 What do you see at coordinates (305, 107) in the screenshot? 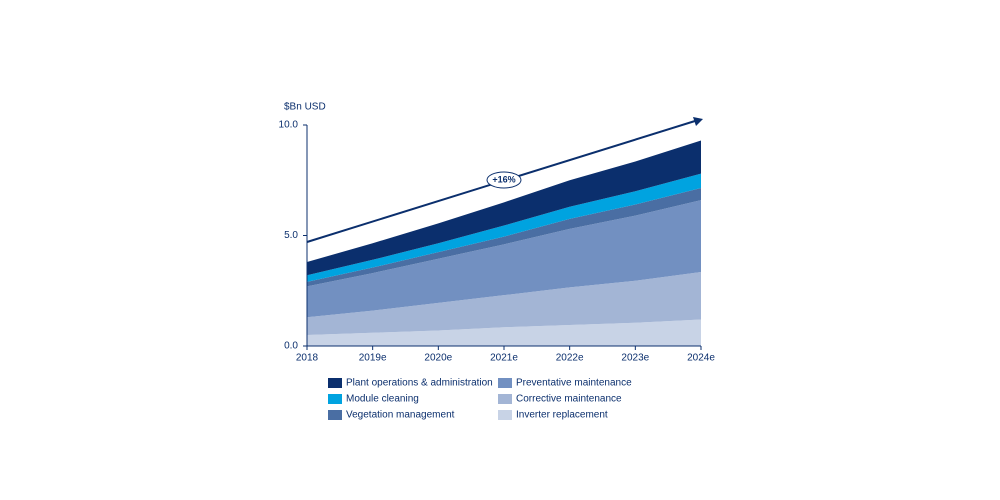
I see `y-axis-label: $Bn USD` at bounding box center [305, 107].